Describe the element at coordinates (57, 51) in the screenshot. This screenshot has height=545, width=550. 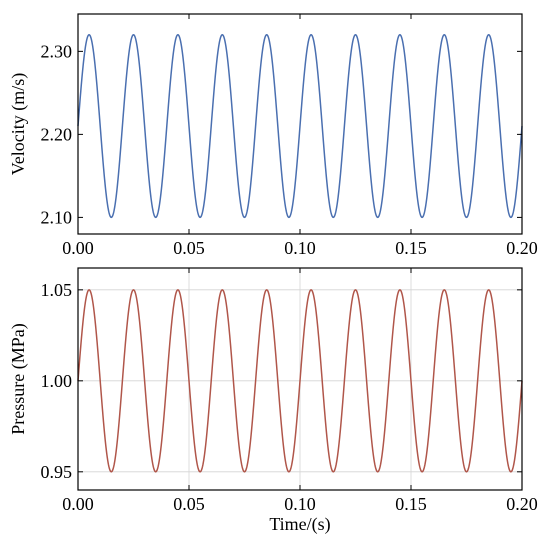
I see `velocity-y-tick-label: 2.30` at that location.